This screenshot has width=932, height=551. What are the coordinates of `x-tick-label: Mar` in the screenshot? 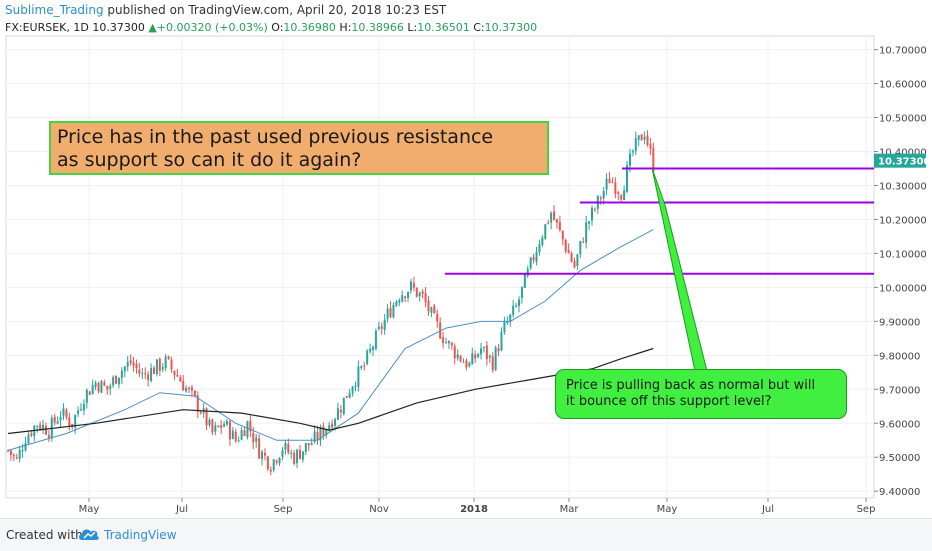 It's located at (570, 509).